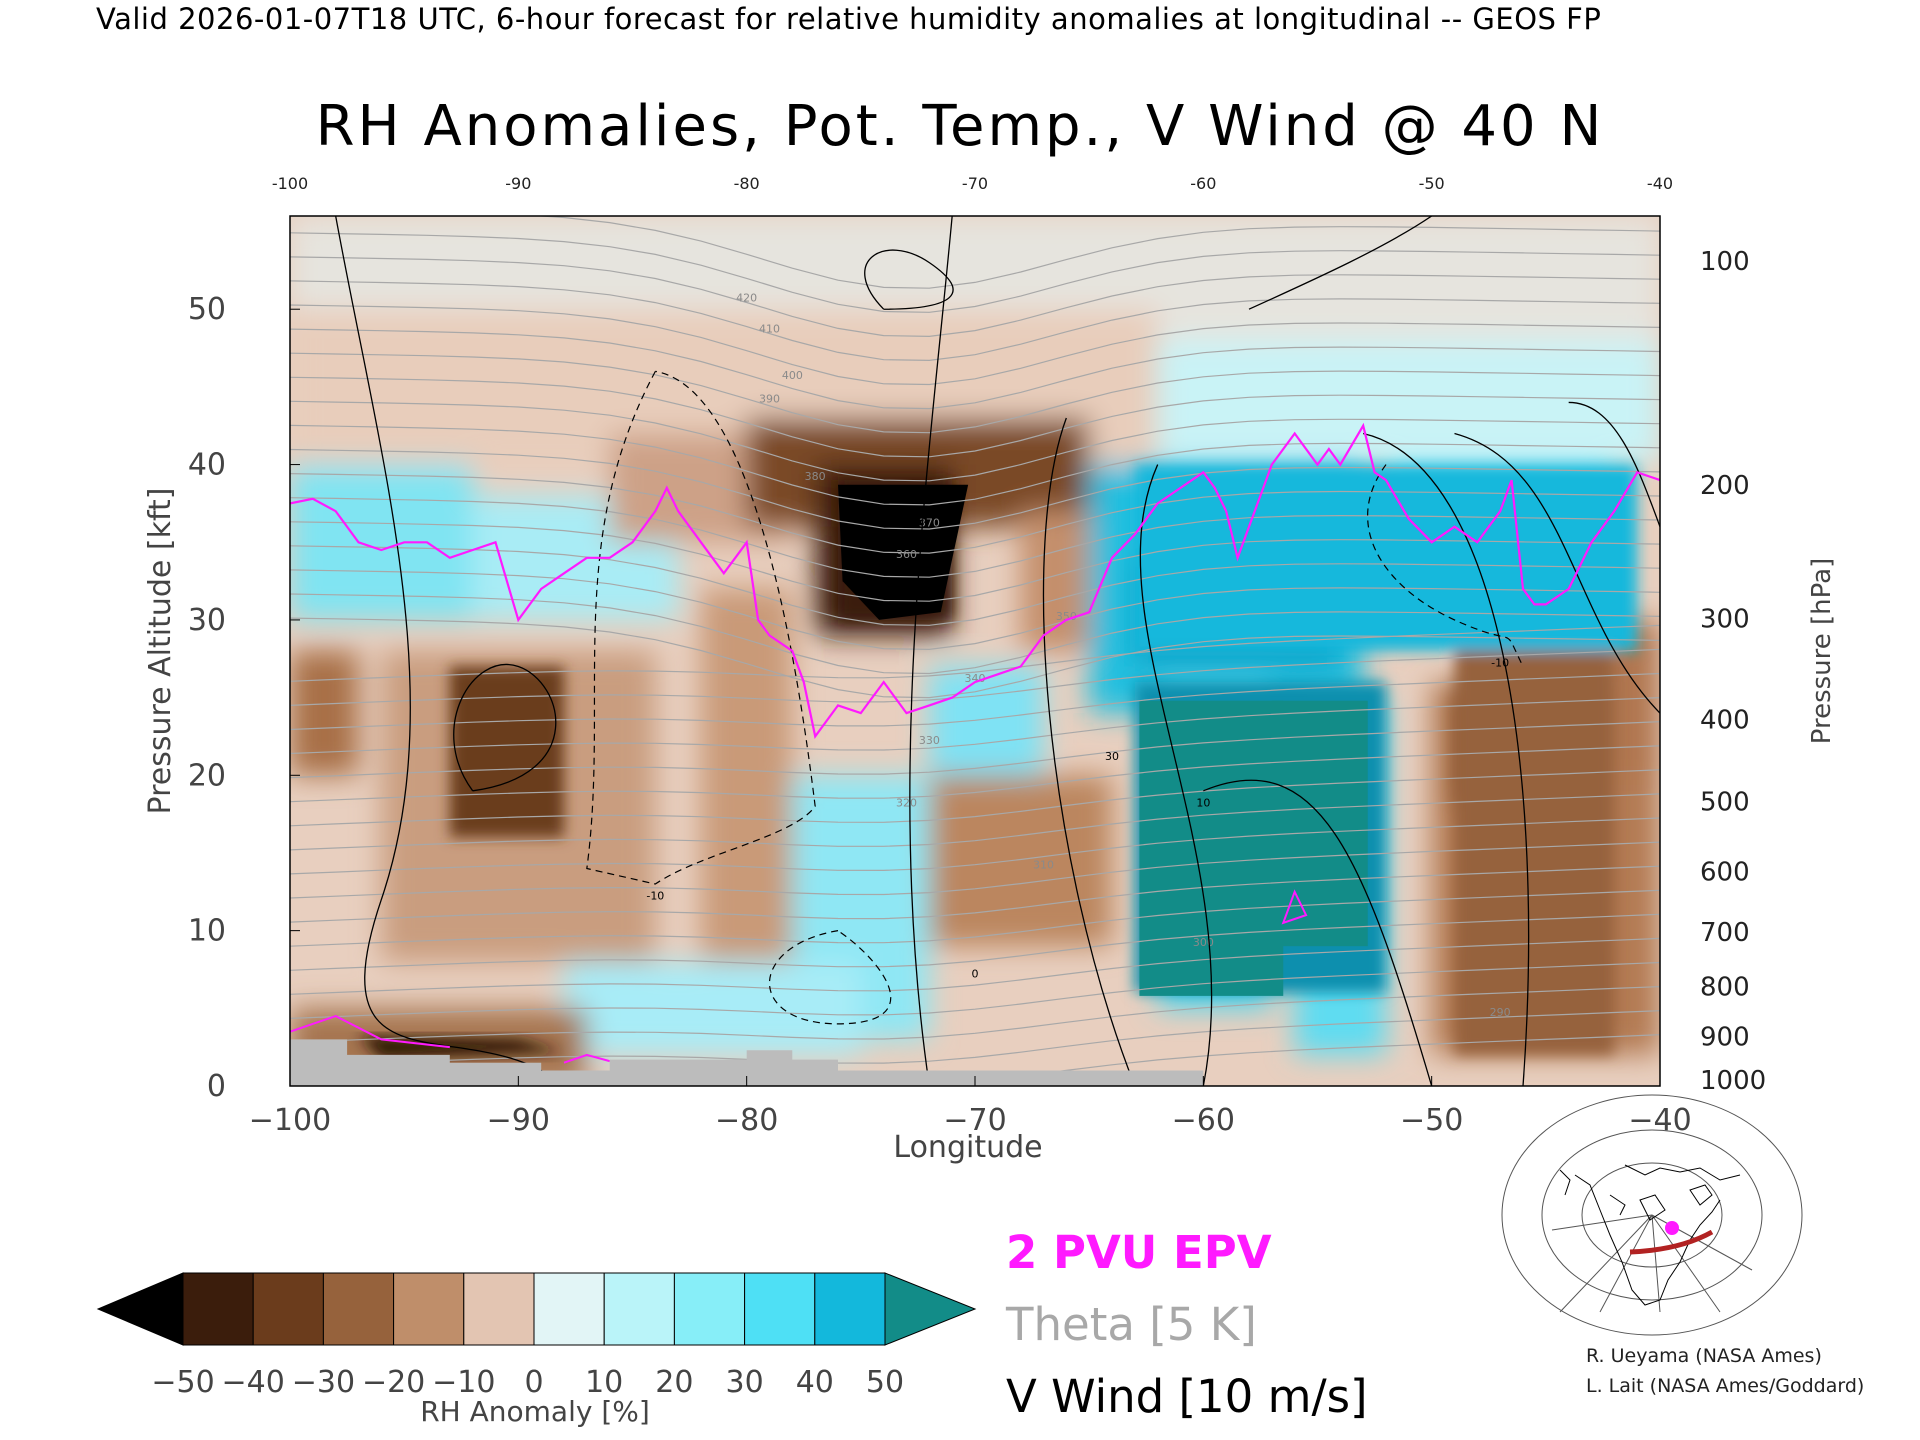 The width and height of the screenshot is (1920, 1440). What do you see at coordinates (746, 1120) in the screenshot?
I see `x-tick-label: −80` at bounding box center [746, 1120].